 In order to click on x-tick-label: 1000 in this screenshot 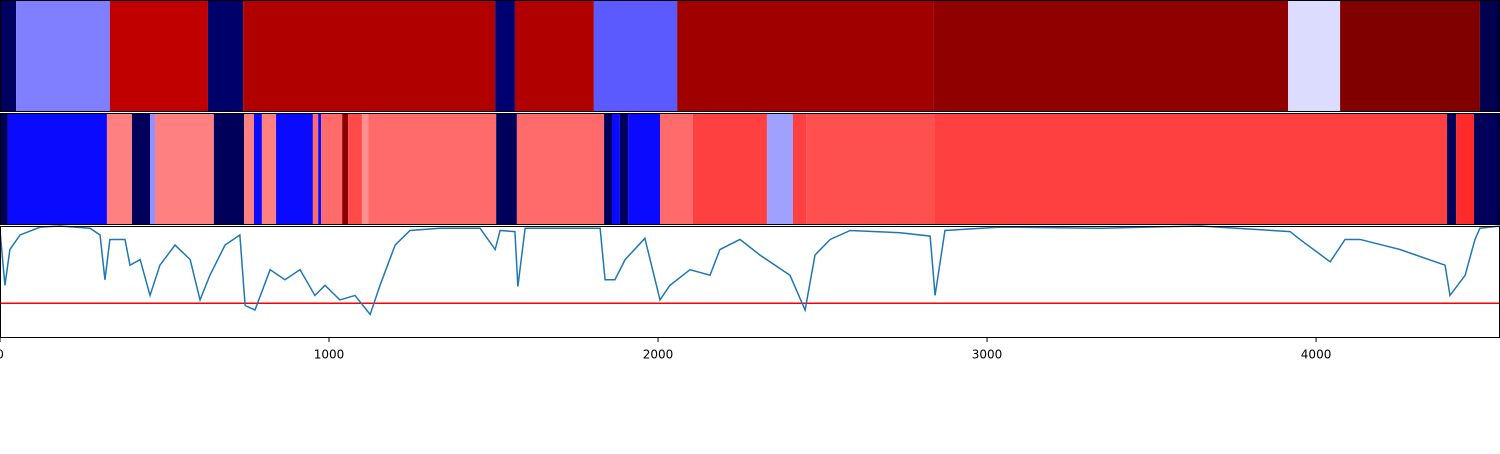, I will do `click(329, 355)`.